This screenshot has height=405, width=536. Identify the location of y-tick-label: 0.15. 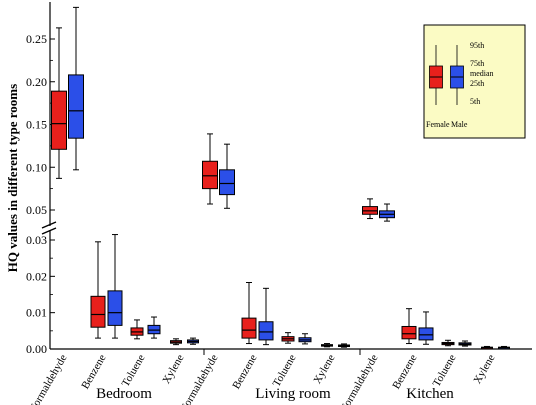
(36, 125).